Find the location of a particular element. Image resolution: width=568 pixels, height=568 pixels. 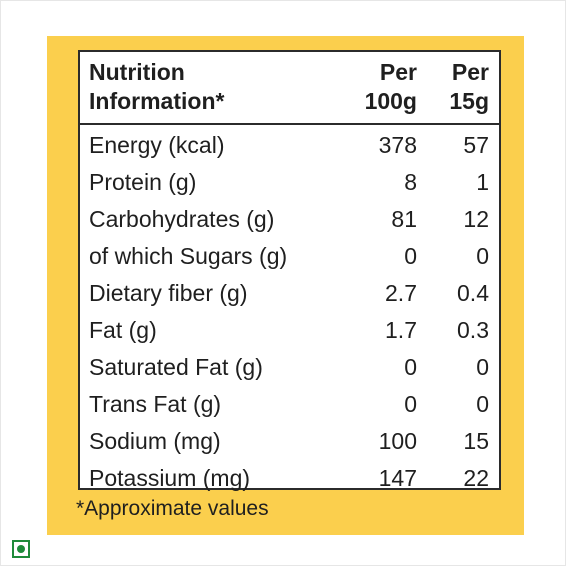

header-title: Nutrition Information* is located at coordinates (189, 87).